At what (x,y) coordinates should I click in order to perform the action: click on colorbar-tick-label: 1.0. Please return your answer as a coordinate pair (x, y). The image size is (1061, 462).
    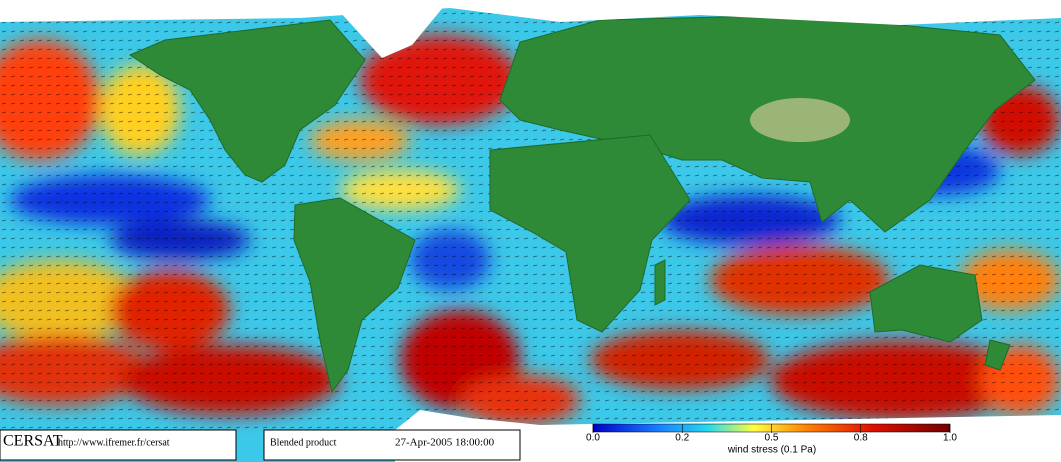
    Looking at the image, I should click on (950, 438).